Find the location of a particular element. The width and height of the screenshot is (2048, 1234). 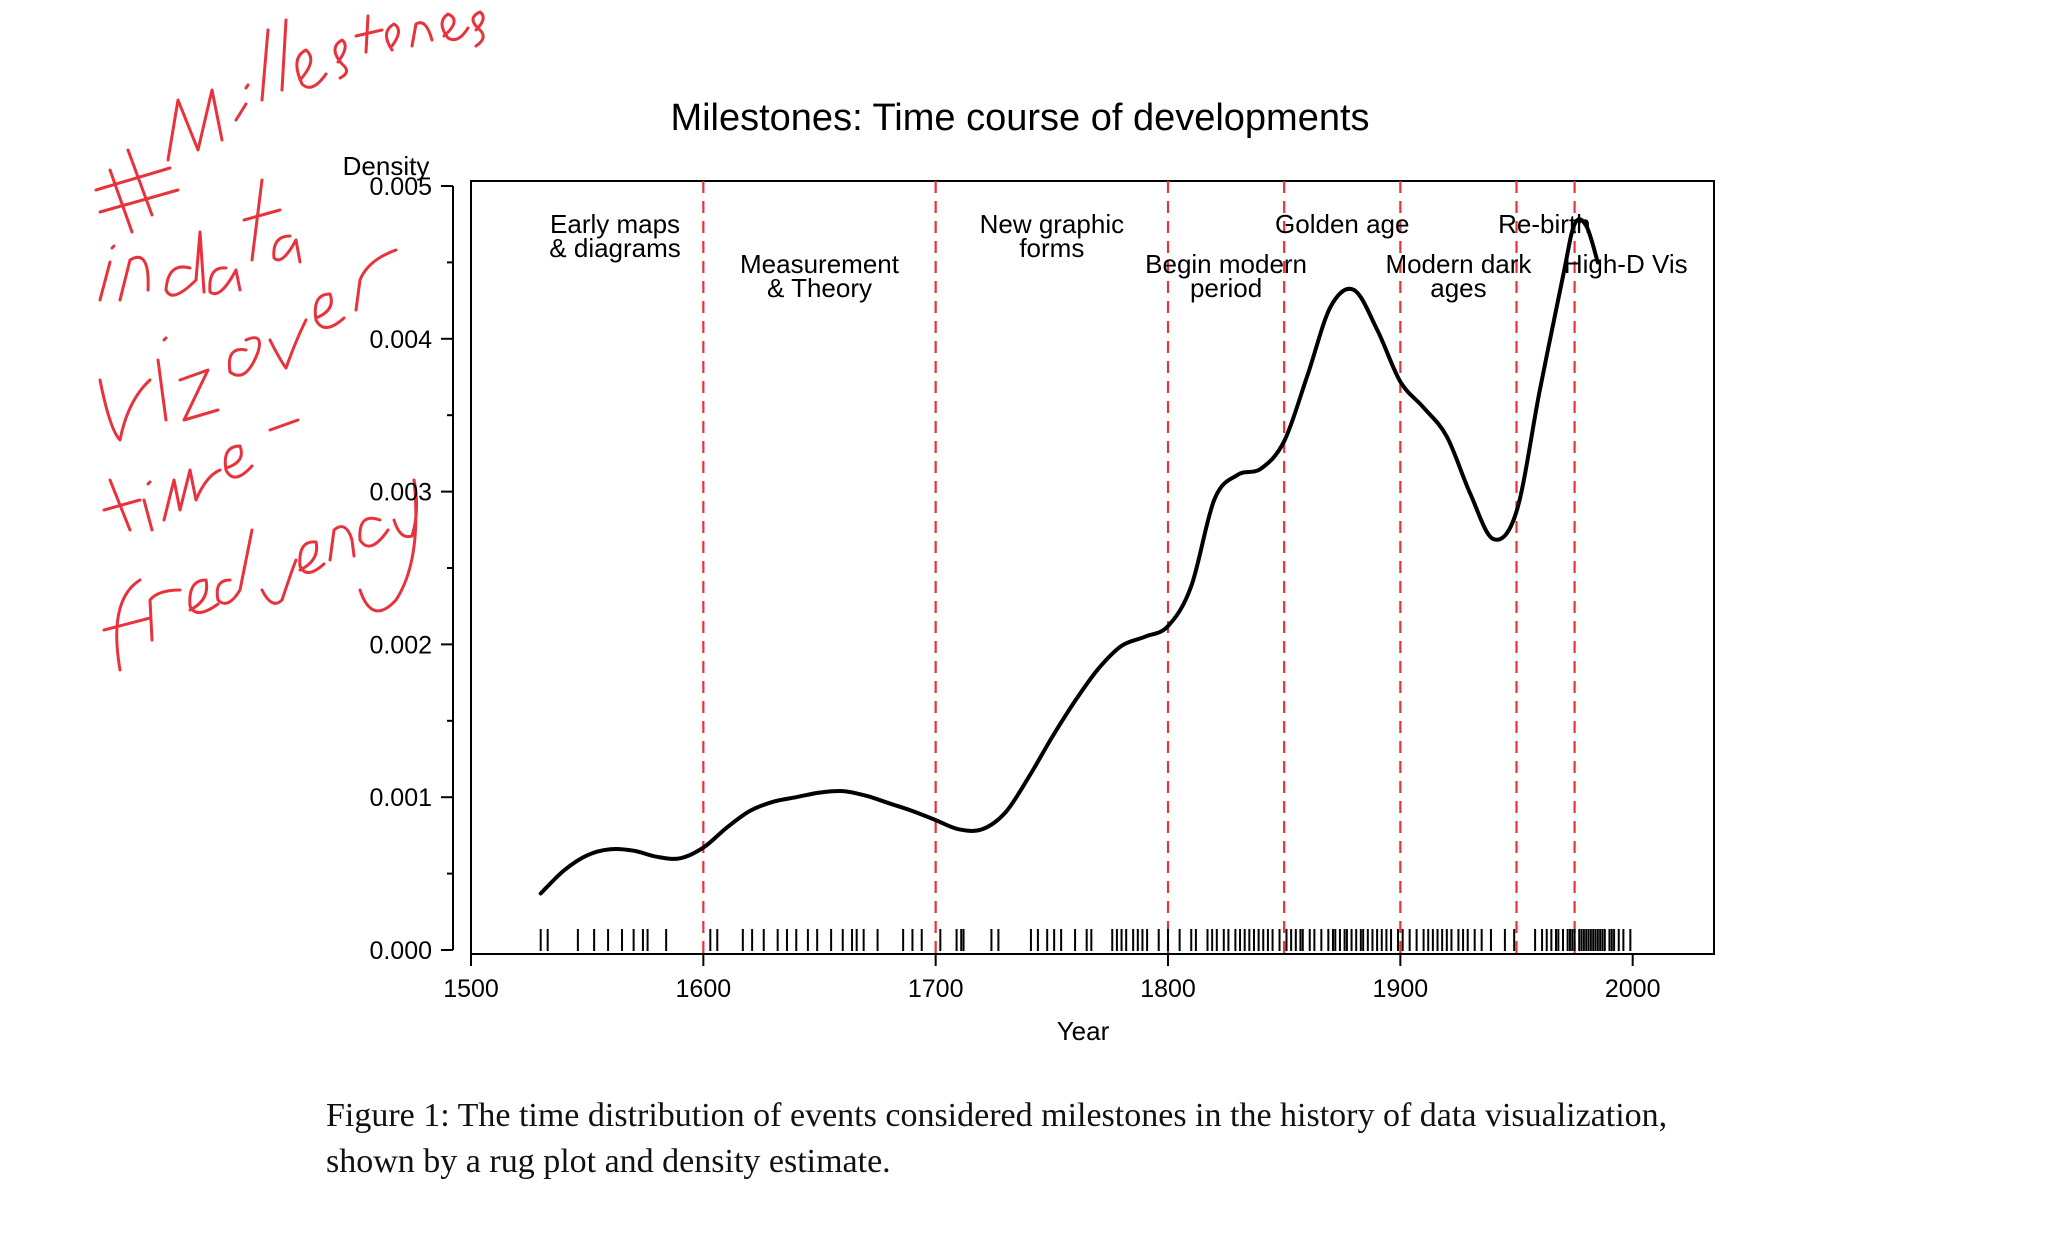

handwritten-time-stroke is located at coordinates (201, 475).